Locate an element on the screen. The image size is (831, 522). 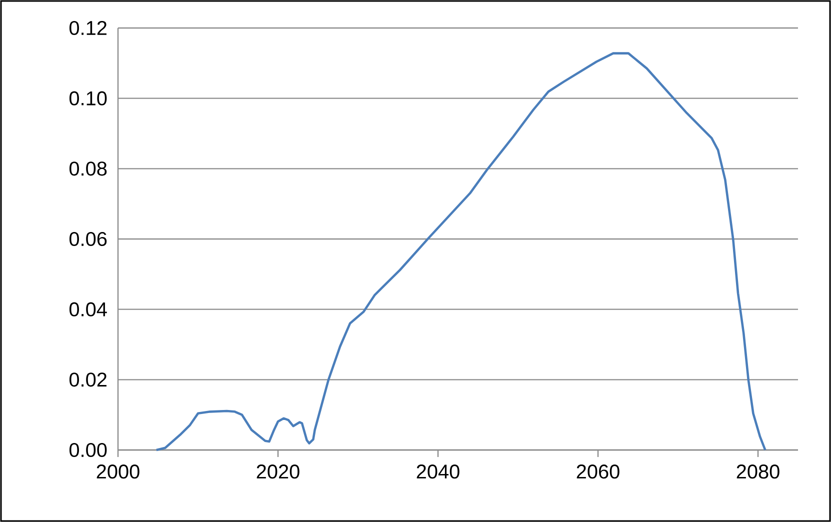
y-tick-label: 0.12 is located at coordinates (87, 28).